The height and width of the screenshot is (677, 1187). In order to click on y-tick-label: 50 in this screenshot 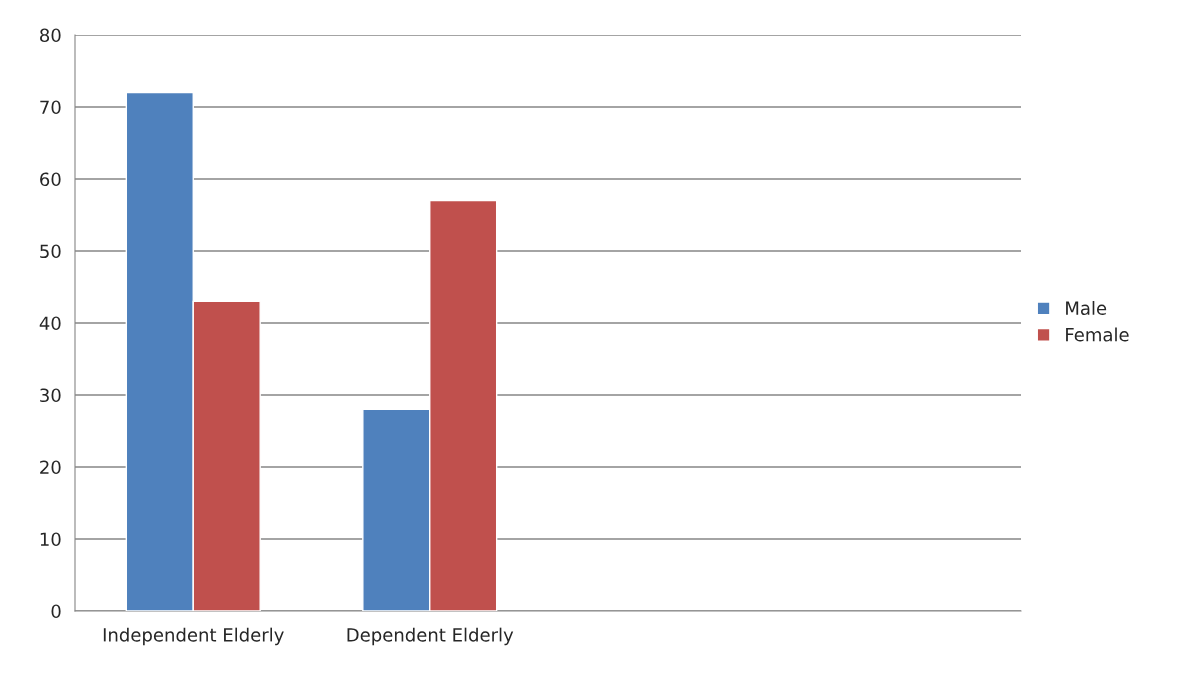, I will do `click(50, 251)`.